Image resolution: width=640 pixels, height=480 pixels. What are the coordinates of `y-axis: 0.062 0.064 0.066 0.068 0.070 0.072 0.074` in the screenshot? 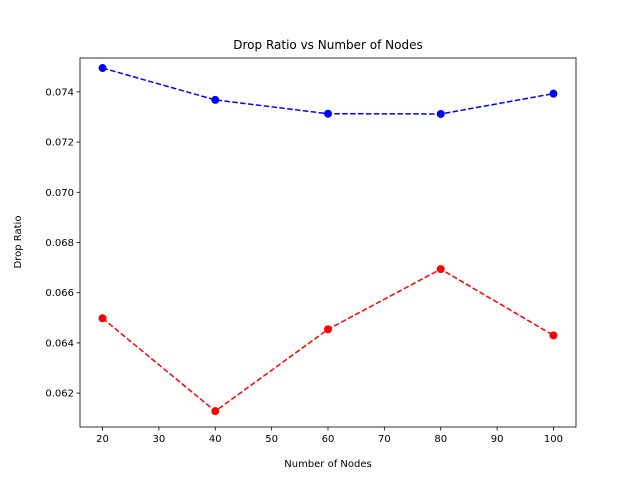 It's located at (62, 243).